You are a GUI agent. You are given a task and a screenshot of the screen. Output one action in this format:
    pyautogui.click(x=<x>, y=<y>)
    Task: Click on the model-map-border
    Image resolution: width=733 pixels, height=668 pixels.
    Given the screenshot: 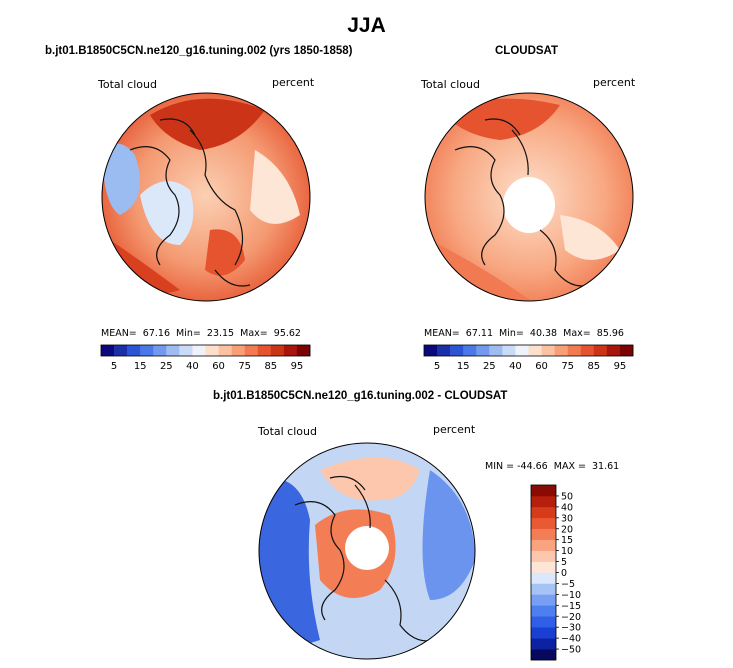 What is the action you would take?
    pyautogui.click(x=206, y=197)
    